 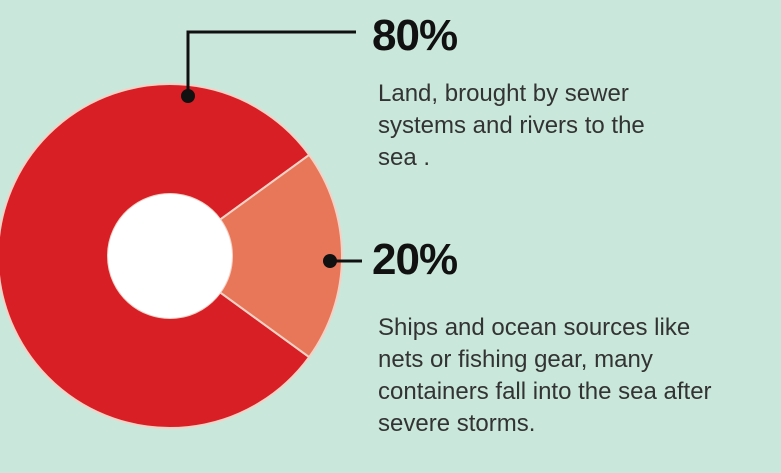 I want to click on description-line: containers fall into the sea after, so click(x=545, y=391).